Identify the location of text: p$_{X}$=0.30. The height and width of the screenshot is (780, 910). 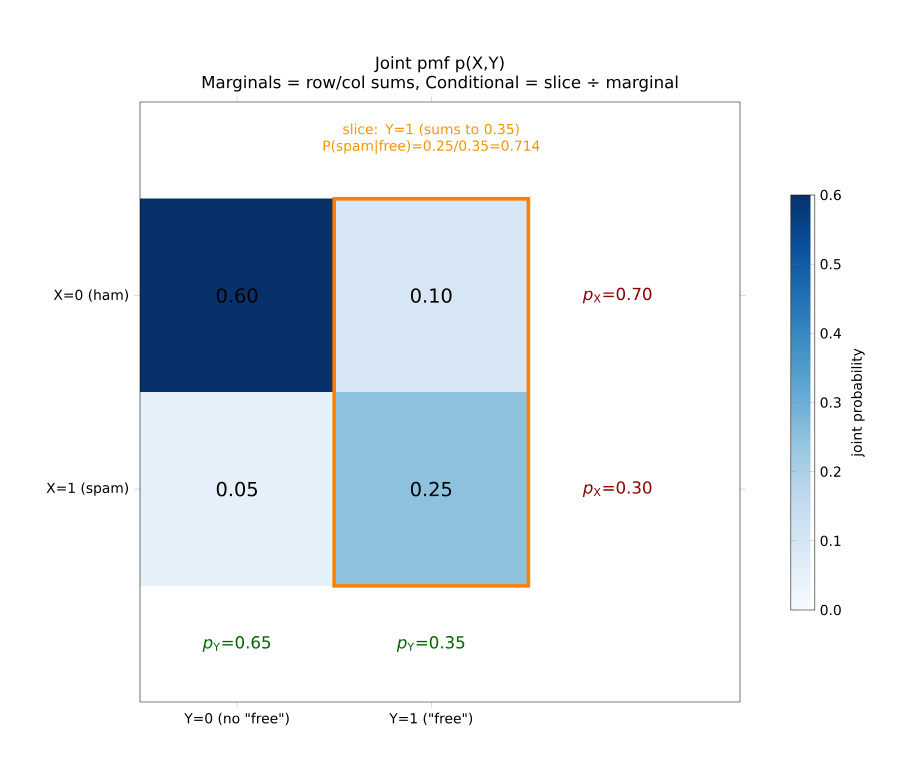
(617, 489).